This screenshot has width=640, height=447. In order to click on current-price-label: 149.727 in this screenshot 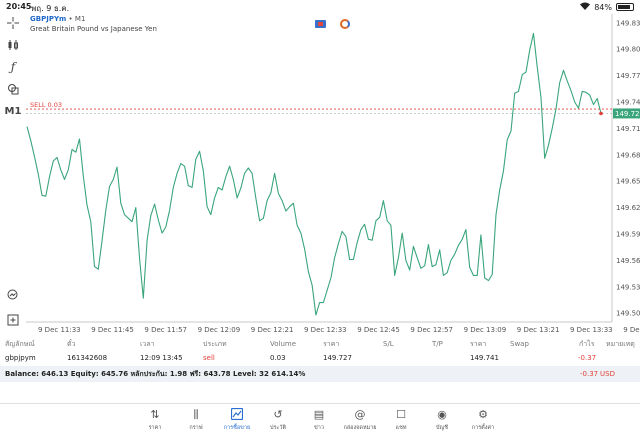, I will do `click(627, 114)`.